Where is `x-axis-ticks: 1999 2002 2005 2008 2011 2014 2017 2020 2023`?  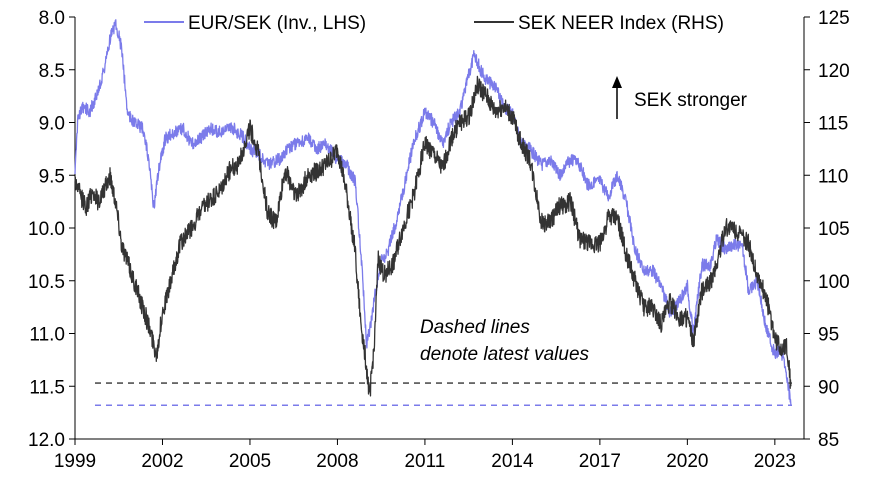 x-axis-ticks: 1999 2002 2005 2008 2011 2014 2017 2020 2023 is located at coordinates (425, 455).